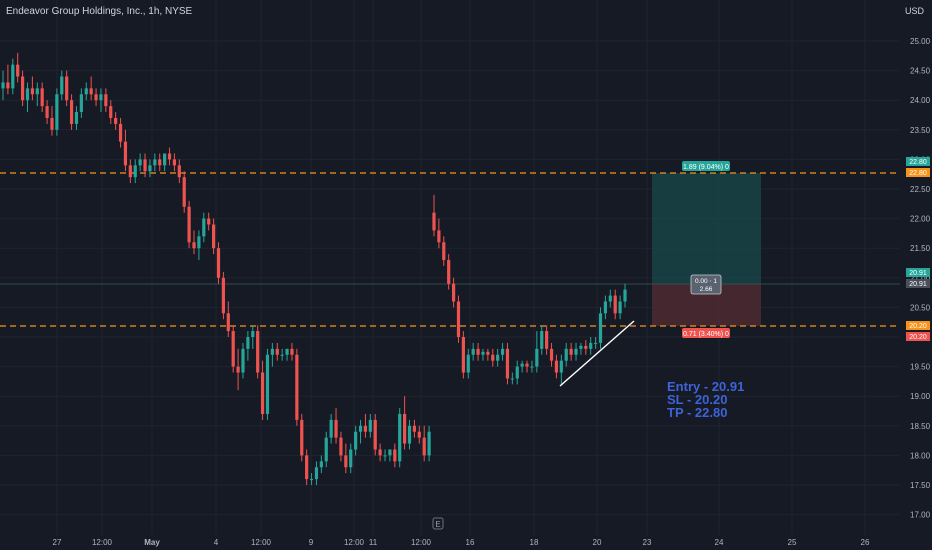 The image size is (932, 550). What do you see at coordinates (597, 353) in the screenshot?
I see `trendline` at bounding box center [597, 353].